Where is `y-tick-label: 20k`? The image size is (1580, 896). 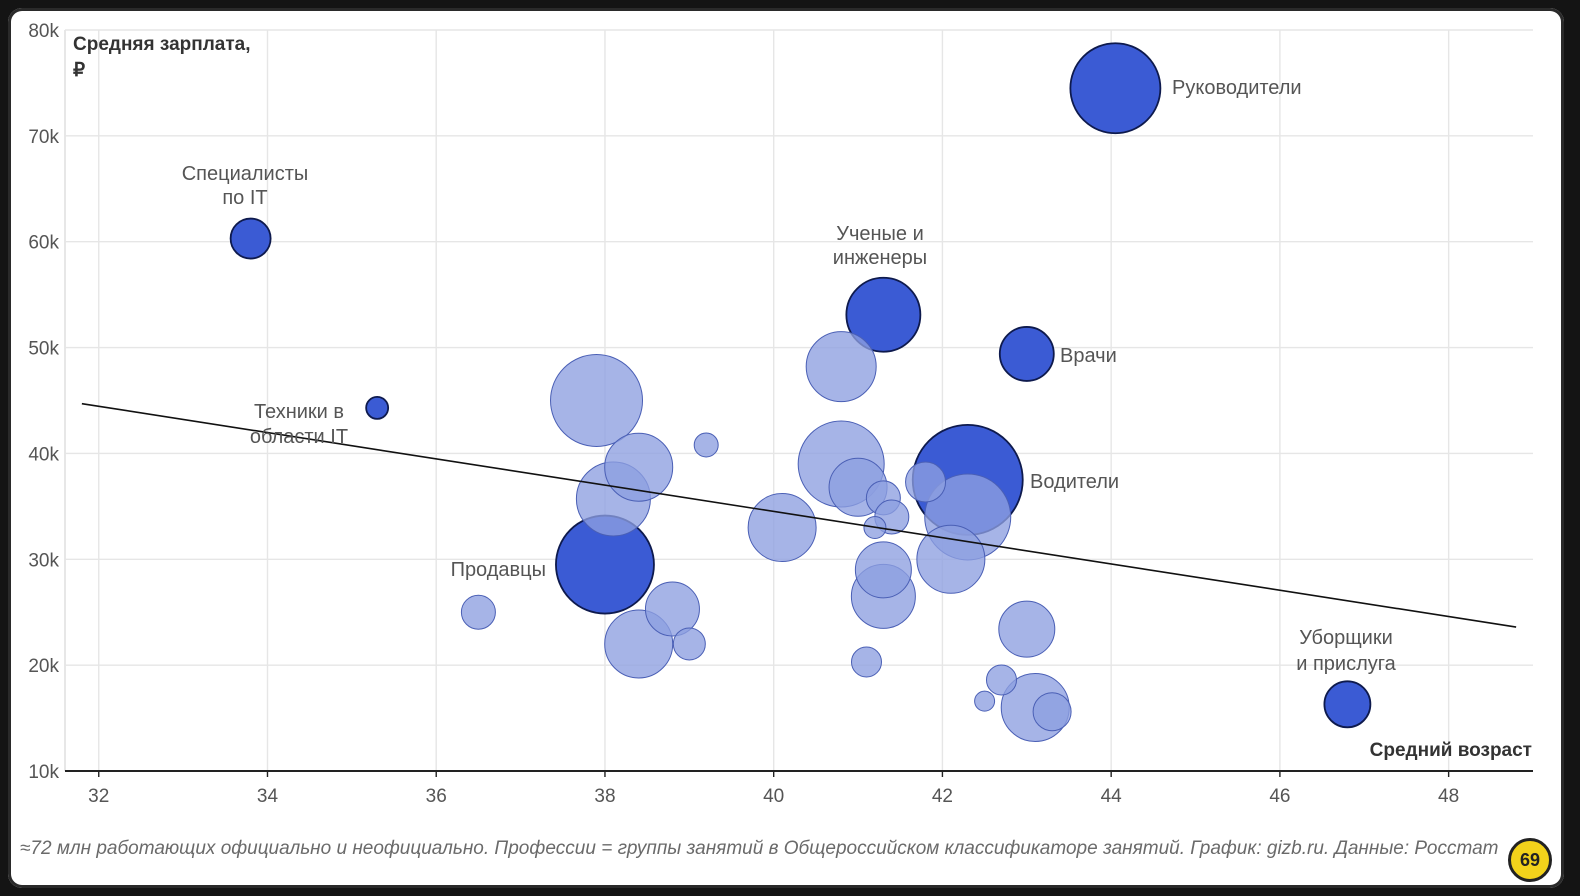 y-tick-label: 20k is located at coordinates (43, 666).